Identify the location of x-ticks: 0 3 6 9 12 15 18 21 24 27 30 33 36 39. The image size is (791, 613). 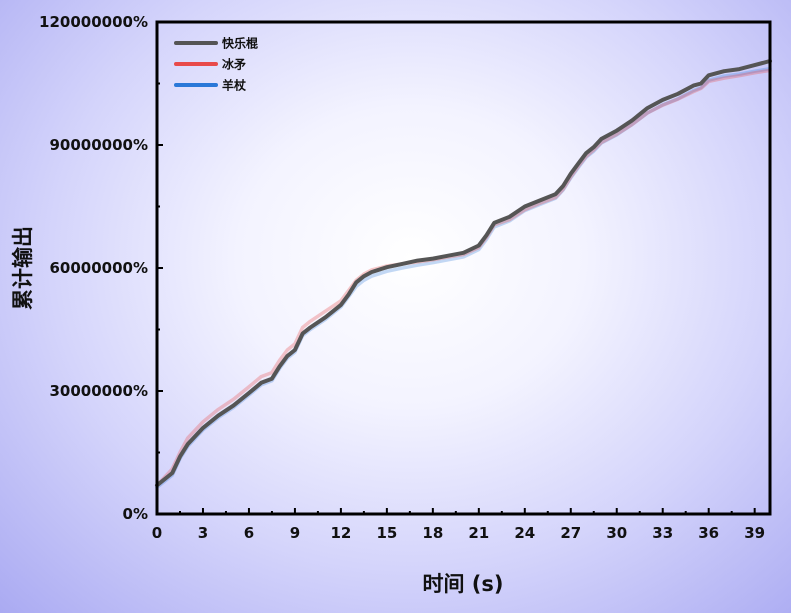
(458, 525).